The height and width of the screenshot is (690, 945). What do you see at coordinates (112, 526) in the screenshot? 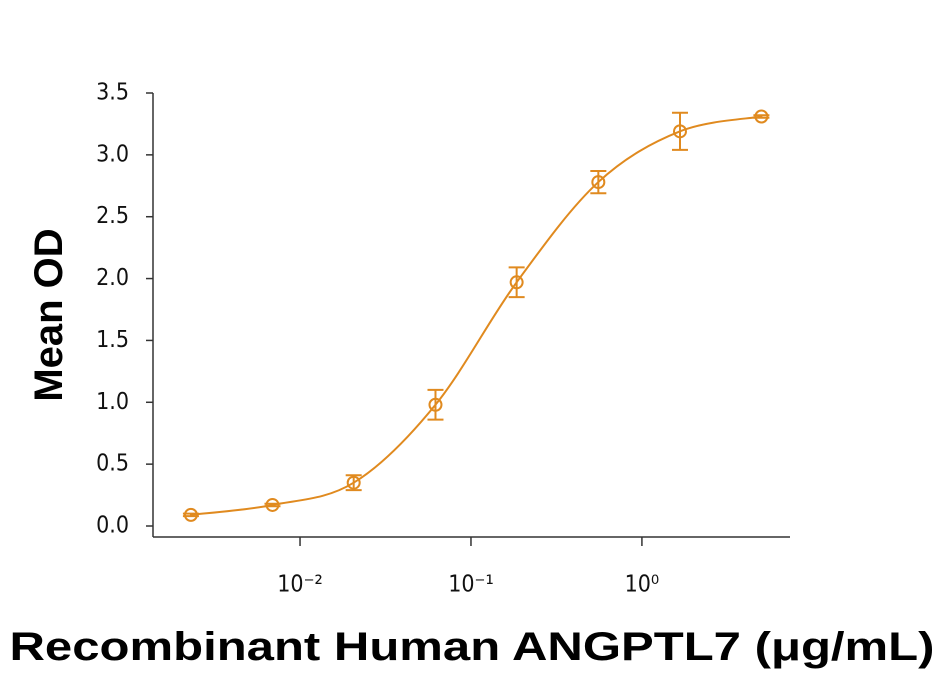
I see `y-tick-label: 0.0` at bounding box center [112, 526].